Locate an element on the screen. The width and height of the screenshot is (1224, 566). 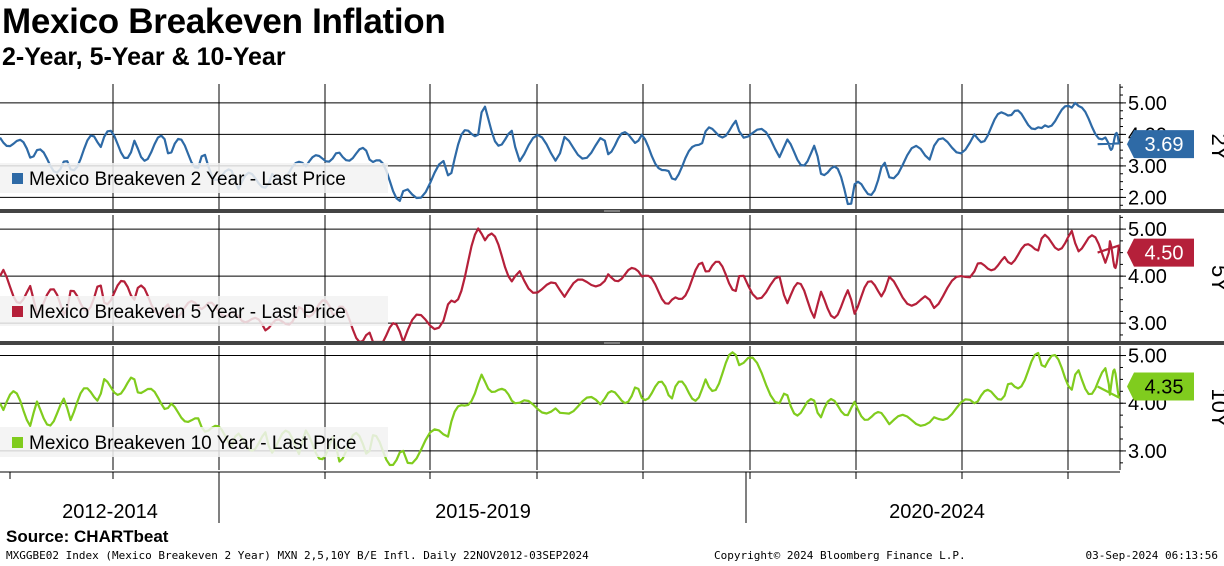
last-price-value: 4.50 is located at coordinates (1164, 254).